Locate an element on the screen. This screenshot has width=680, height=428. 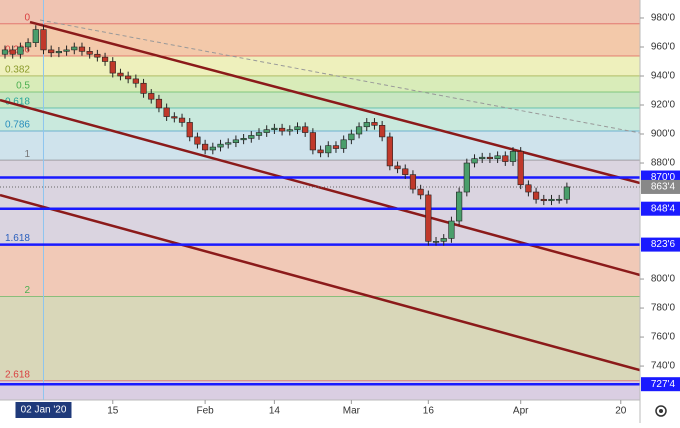
fib-level-label: 0.5 is located at coordinates (23, 86).